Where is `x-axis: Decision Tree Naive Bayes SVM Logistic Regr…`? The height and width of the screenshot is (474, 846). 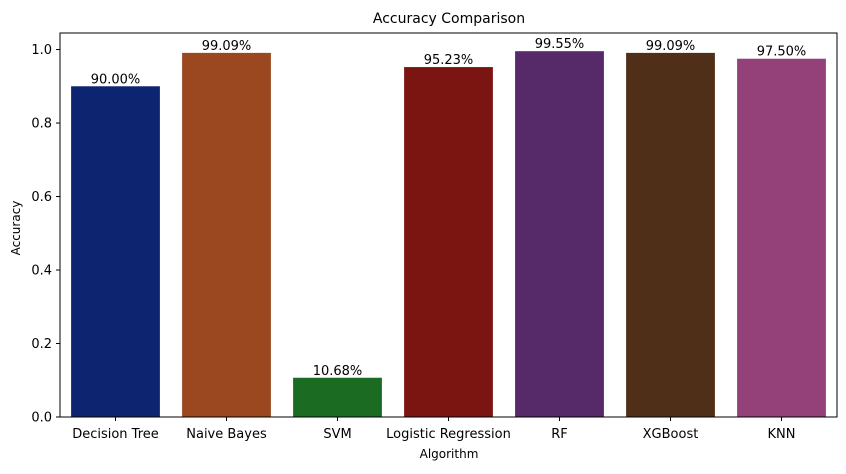 x-axis: Decision Tree Naive Bayes SVM Logistic Regr… is located at coordinates (433, 429).